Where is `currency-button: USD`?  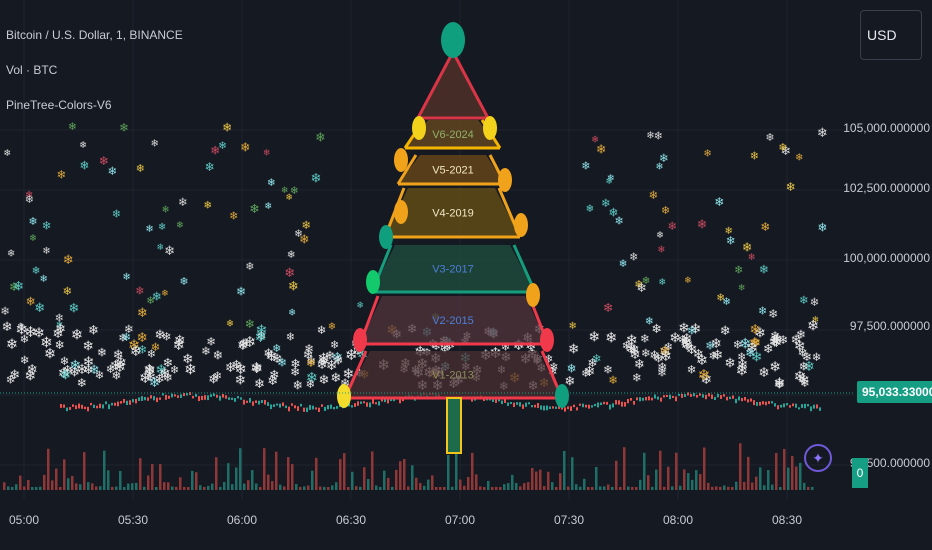 currency-button: USD is located at coordinates (891, 35).